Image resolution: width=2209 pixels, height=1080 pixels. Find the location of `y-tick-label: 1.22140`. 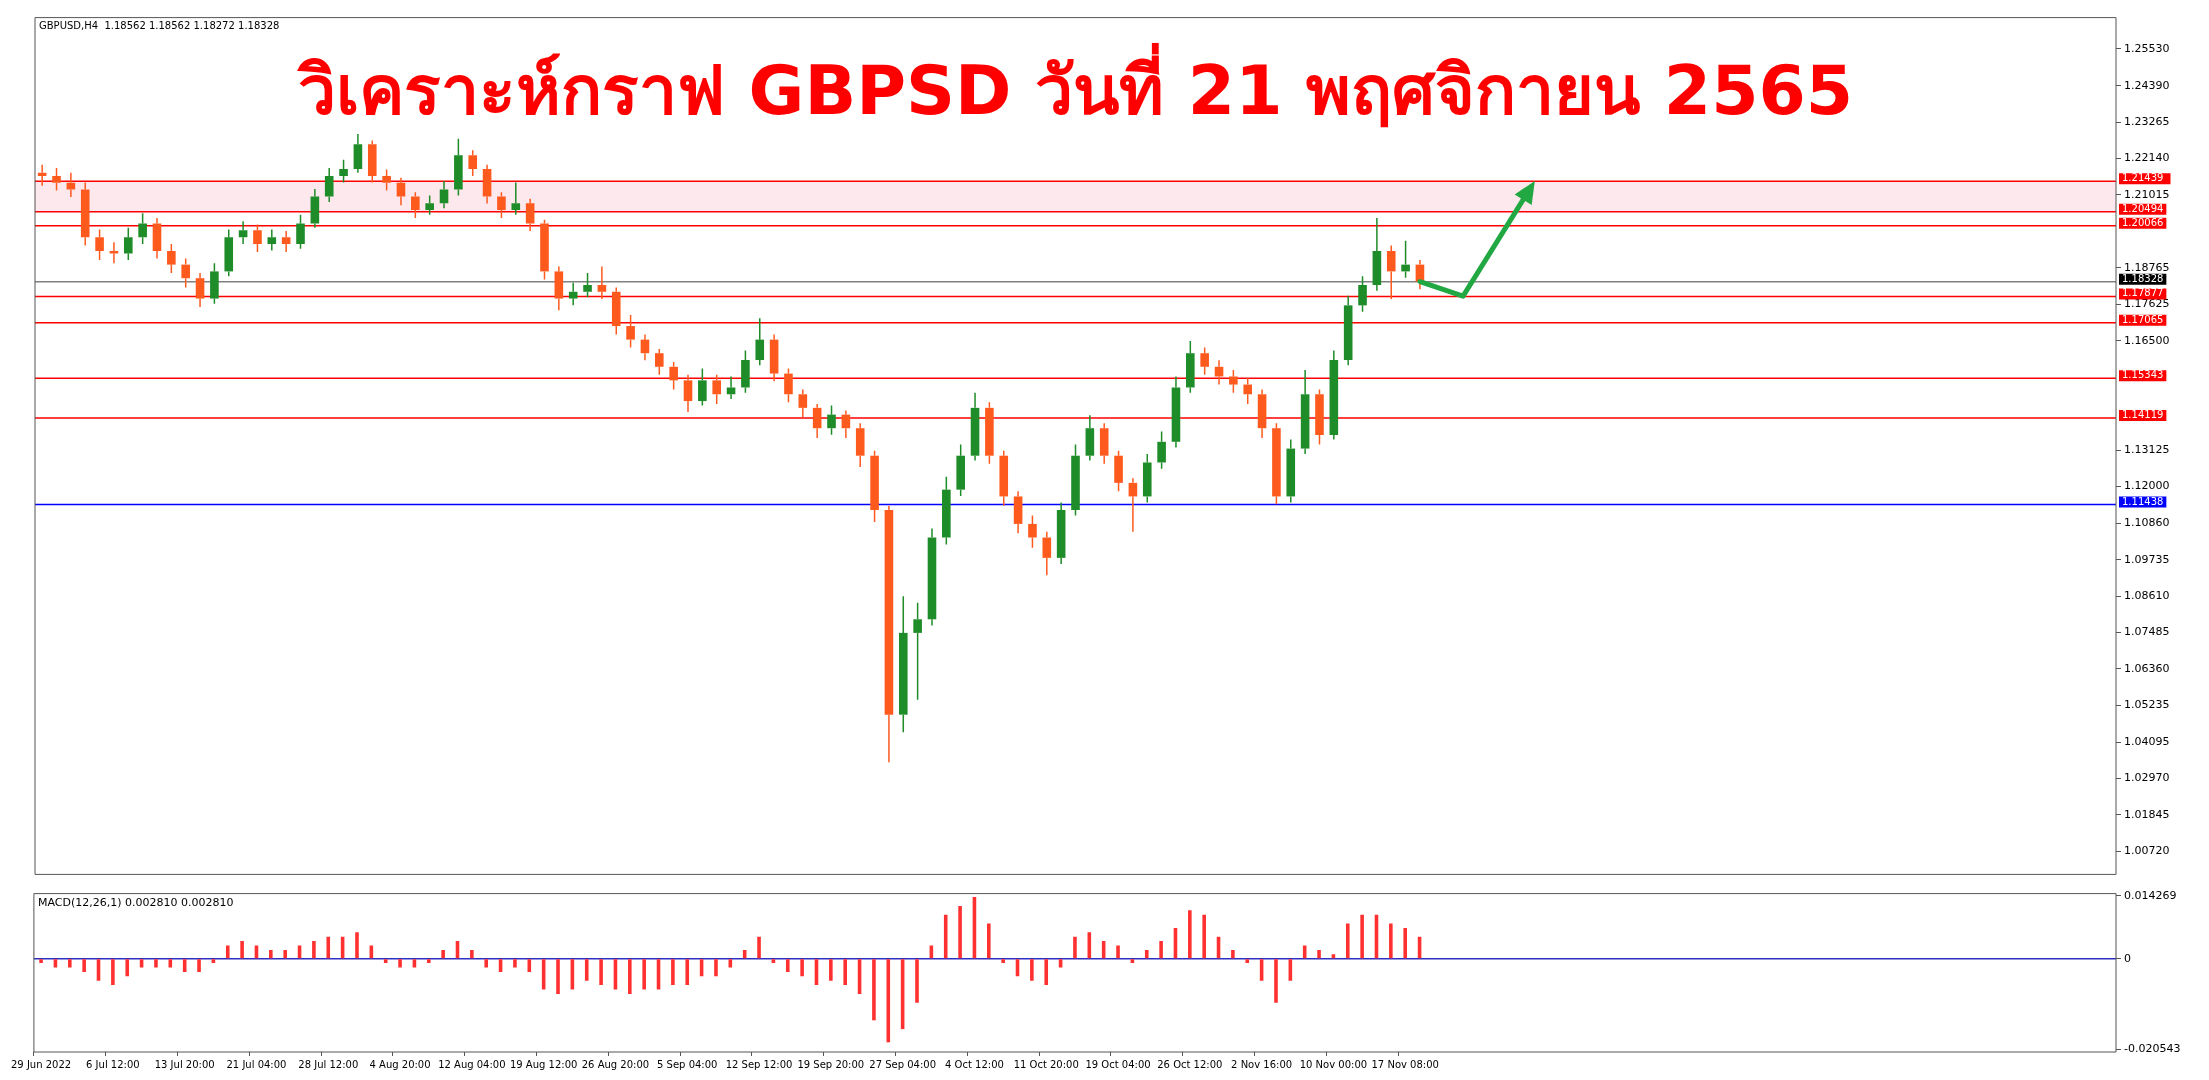

y-tick-label: 1.22140 is located at coordinates (2147, 158).